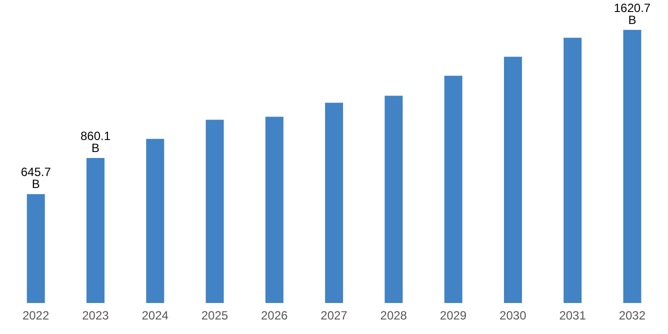 Image resolution: width=668 pixels, height=334 pixels. Describe the element at coordinates (96, 315) in the screenshot. I see `x-tick-label: 2023` at that location.